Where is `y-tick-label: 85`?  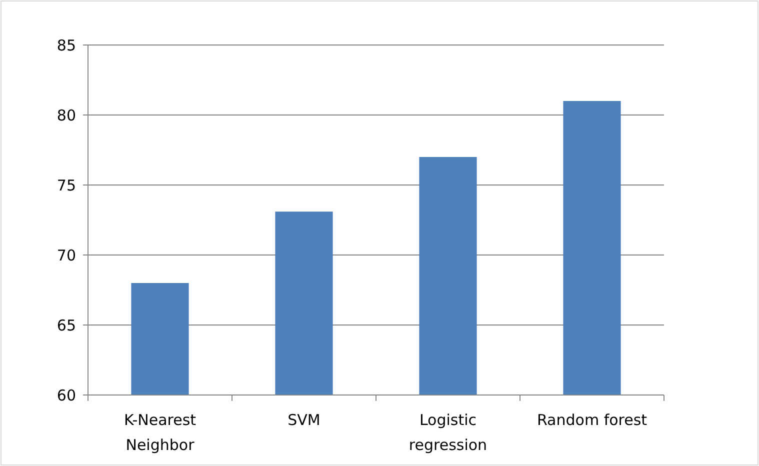
y-tick-label: 85 is located at coordinates (66, 45).